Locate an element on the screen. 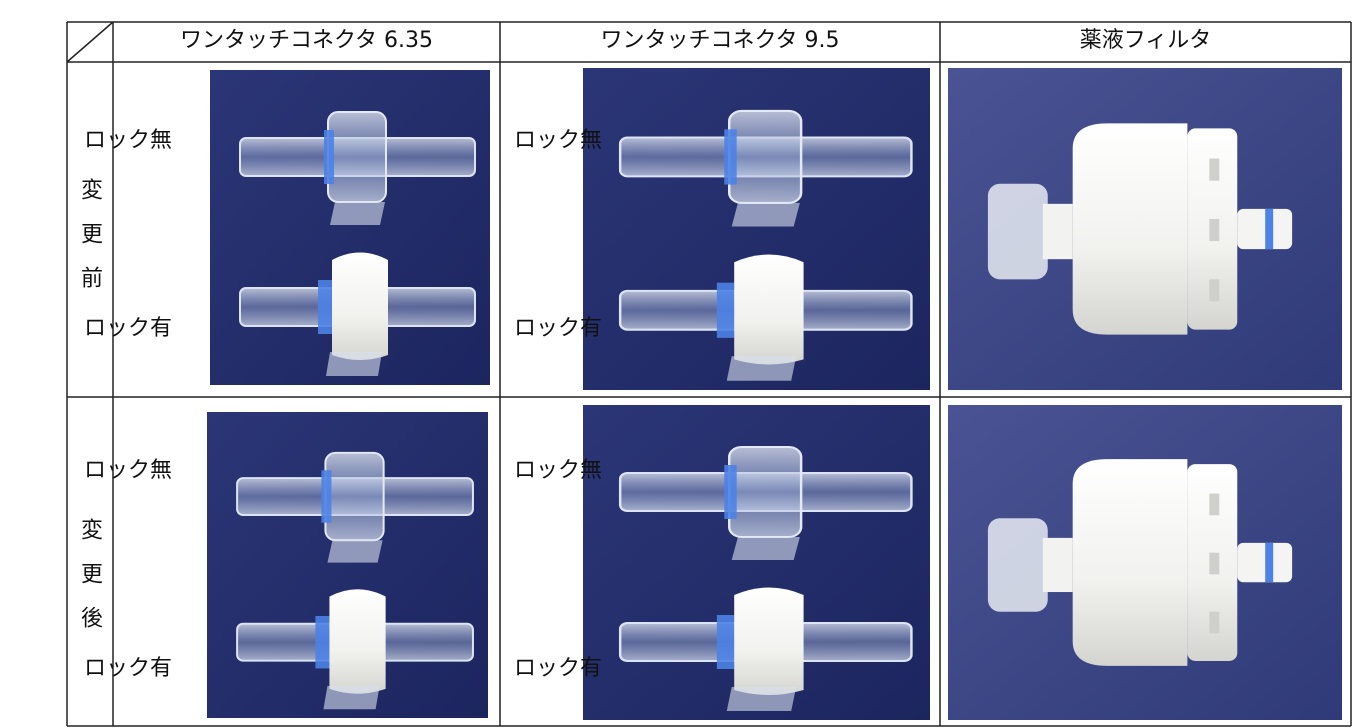 The image size is (1360, 728). column-header: ワンタッチコネクタ 6.35 is located at coordinates (306, 40).